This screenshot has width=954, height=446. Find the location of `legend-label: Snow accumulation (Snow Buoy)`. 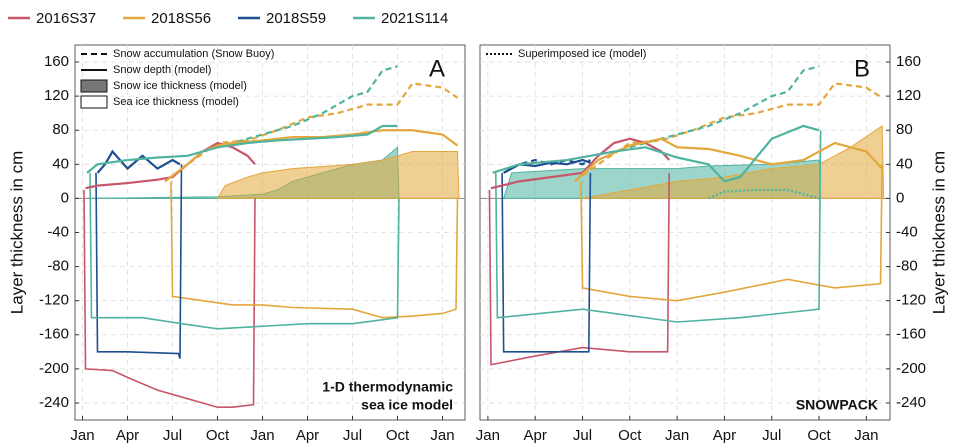

legend-label: Snow accumulation (Snow Buoy) is located at coordinates (193, 54).